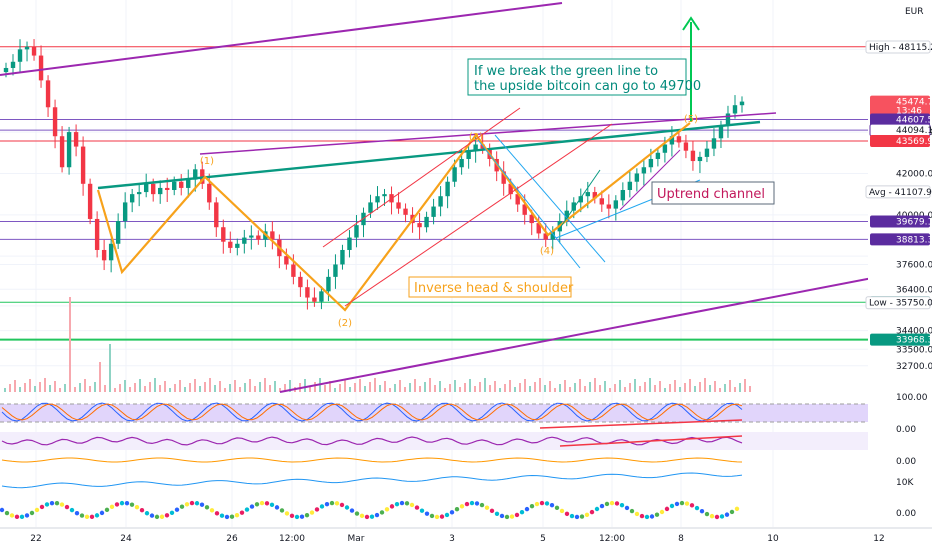 The height and width of the screenshot is (550, 932). What do you see at coordinates (372, 441) in the screenshot?
I see `pane2-line` at bounding box center [372, 441].